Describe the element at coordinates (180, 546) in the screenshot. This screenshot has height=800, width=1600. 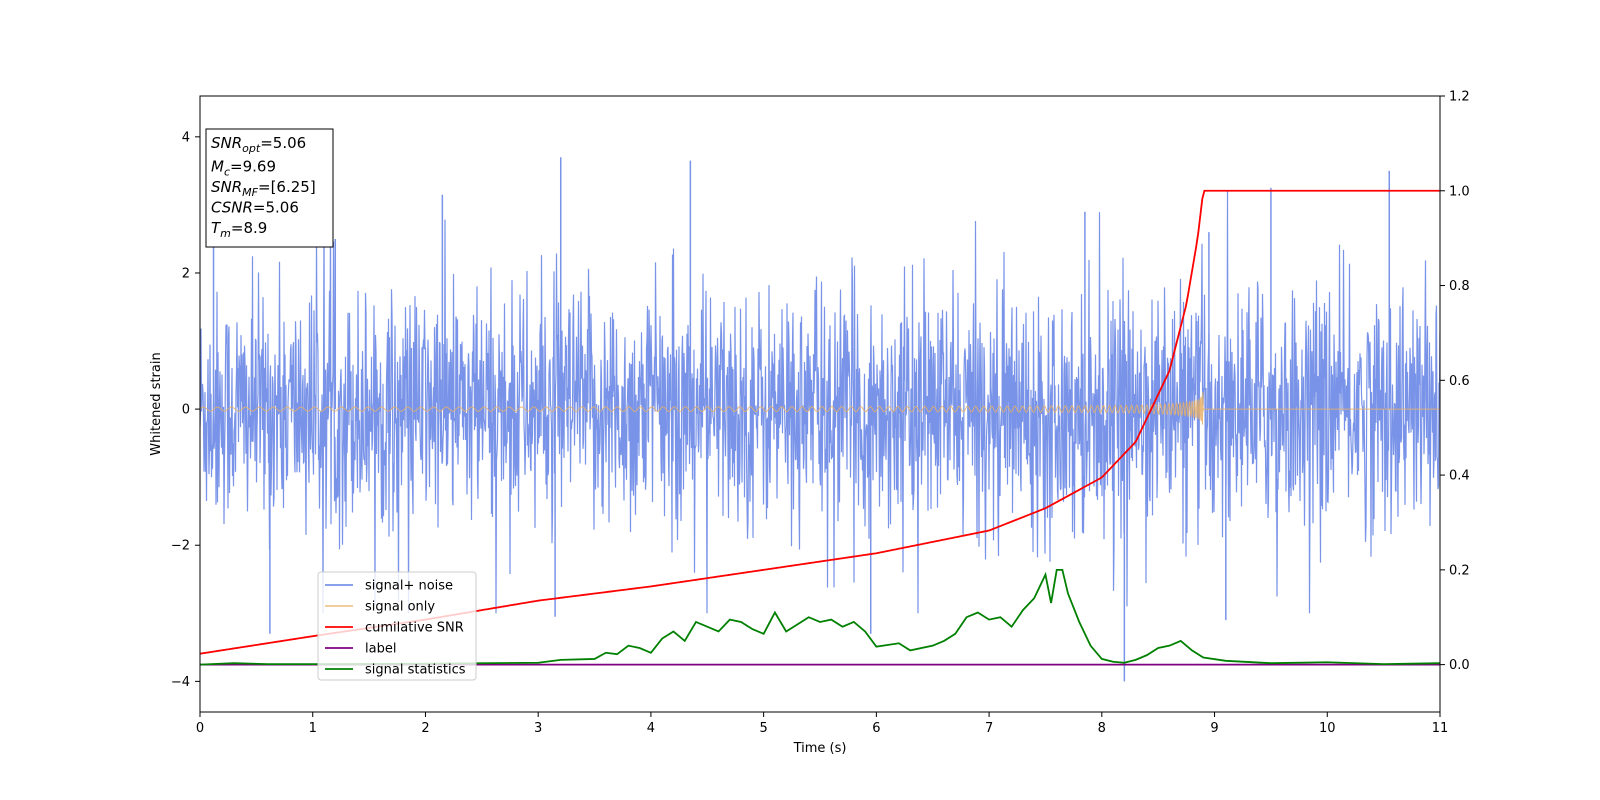
I see `left-y-tick-label: −2` at that location.